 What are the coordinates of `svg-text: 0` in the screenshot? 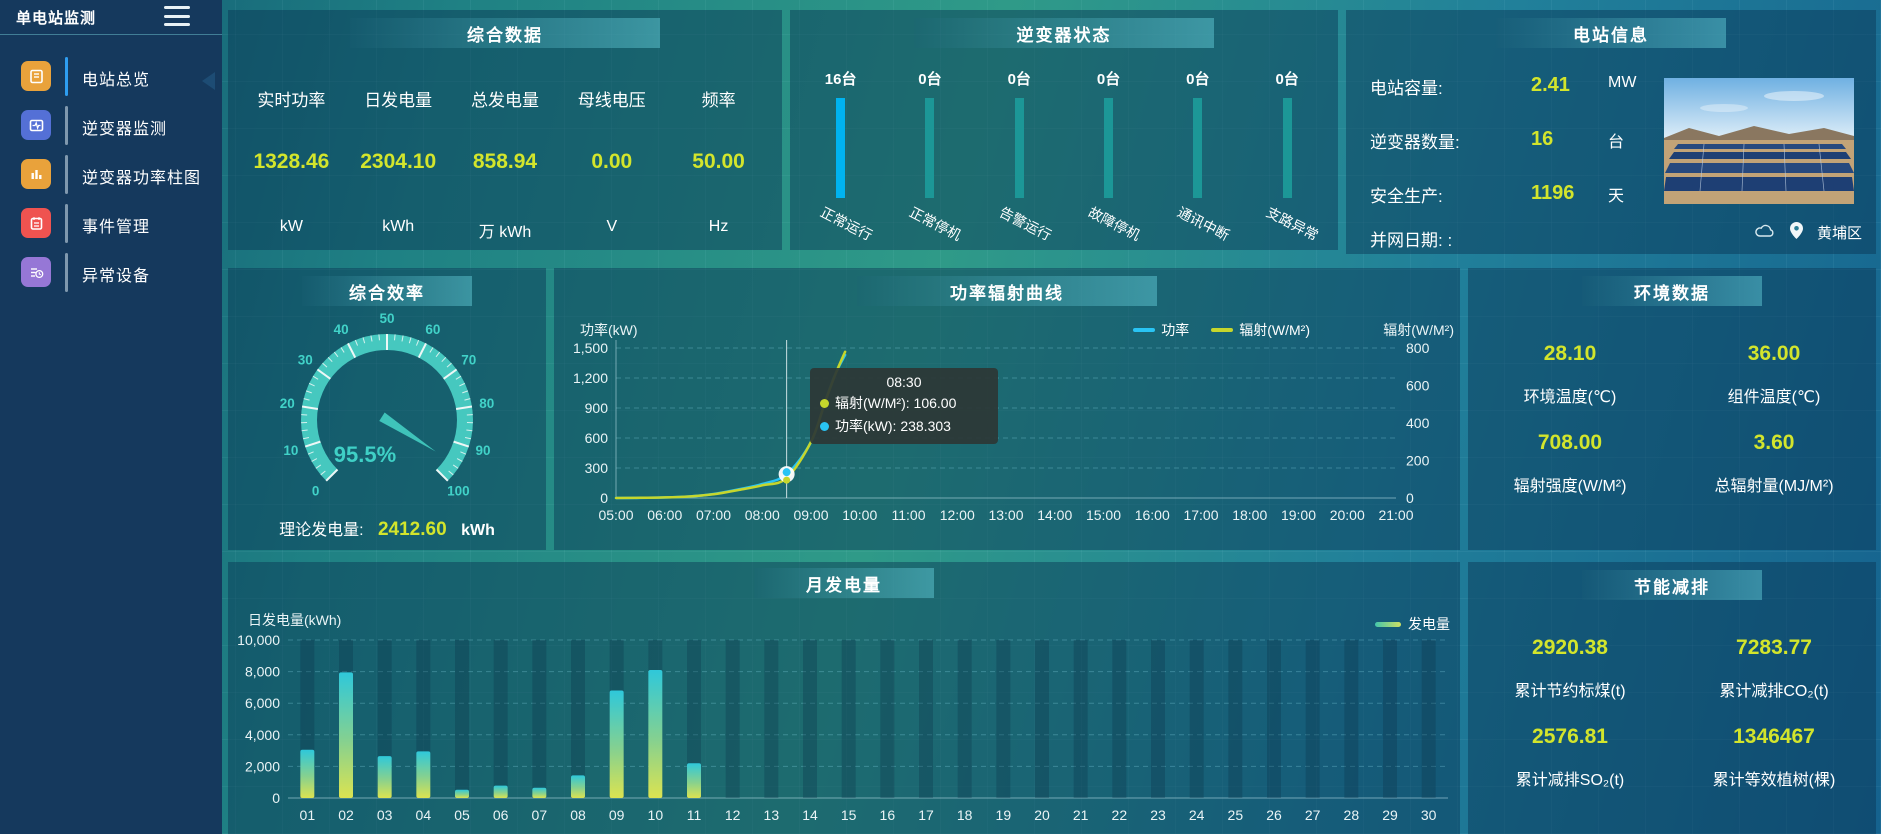 It's located at (316, 490).